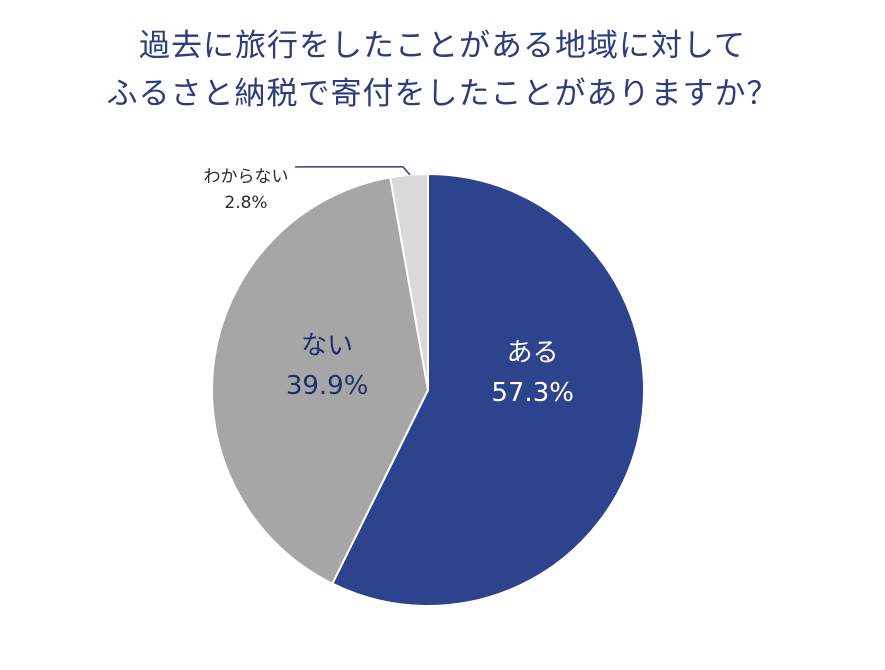 The height and width of the screenshot is (670, 885). Describe the element at coordinates (442, 94) in the screenshot. I see `chart-title-line-2: ふるさと納税で寄付をしたことがありますか？` at that location.